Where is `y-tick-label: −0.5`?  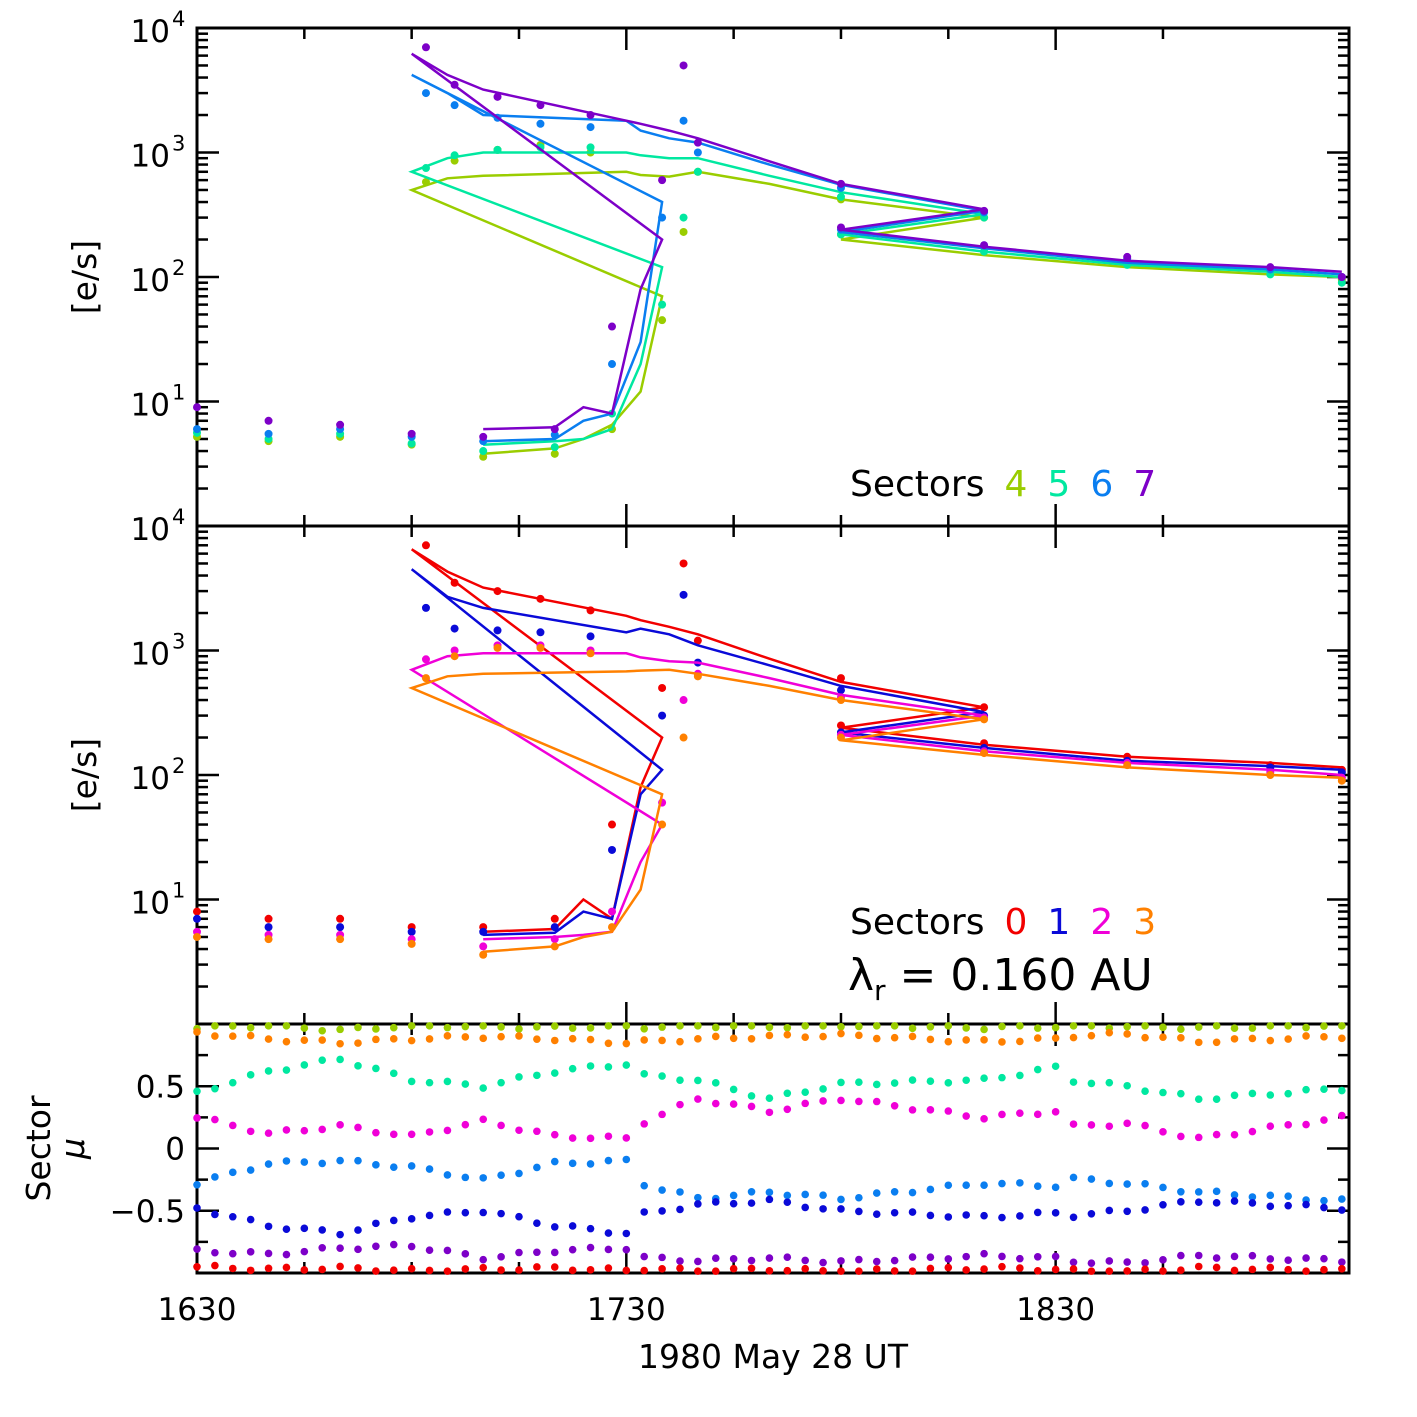 y-tick-label: −0.5 is located at coordinates (147, 1212).